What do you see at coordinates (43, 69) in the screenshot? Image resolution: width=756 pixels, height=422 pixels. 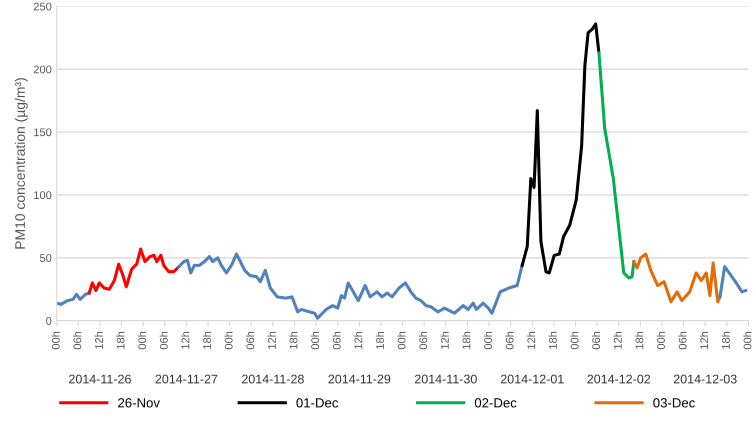 I see `y-tick-label: 200` at bounding box center [43, 69].